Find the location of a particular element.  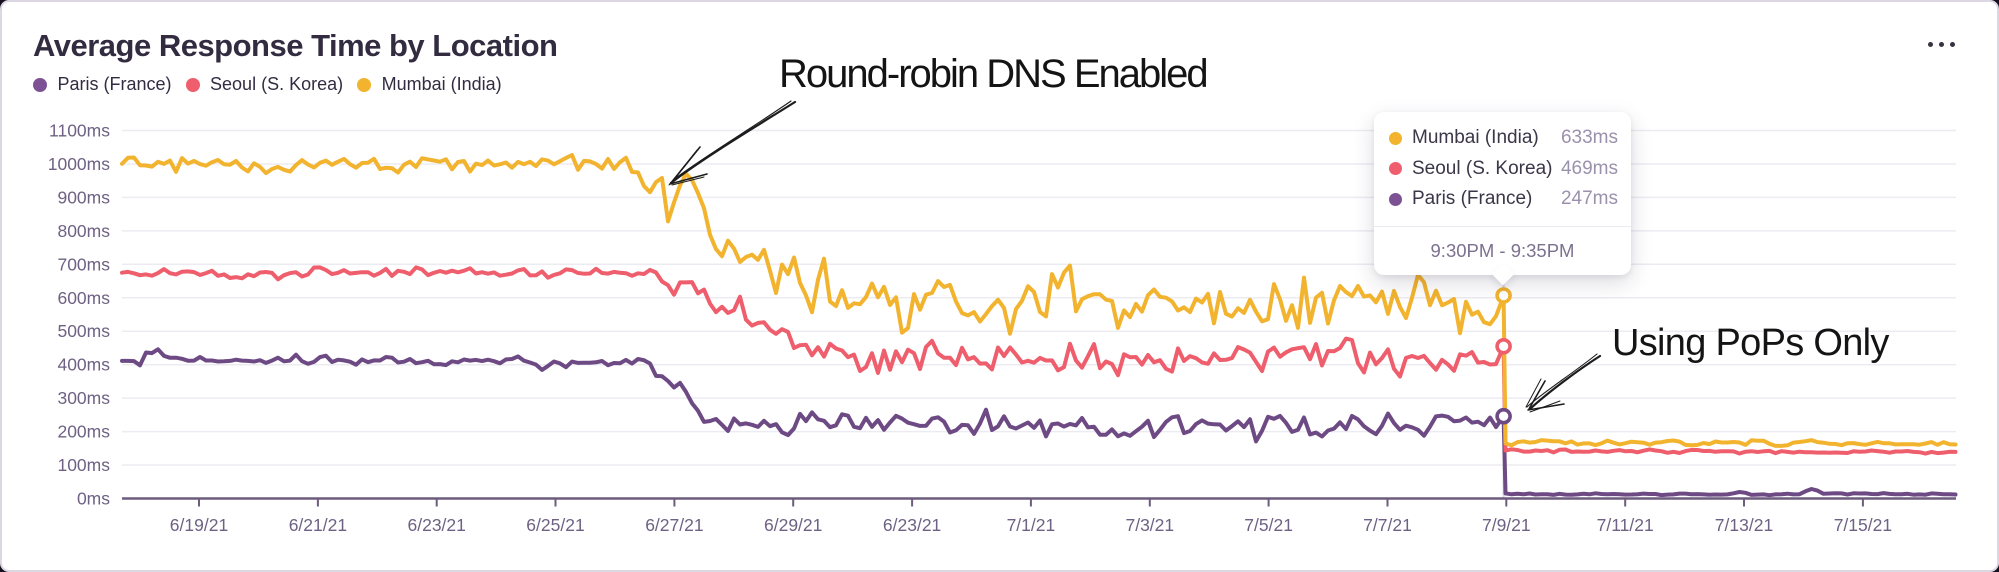

svg-text: 6/29/21 is located at coordinates (793, 525).